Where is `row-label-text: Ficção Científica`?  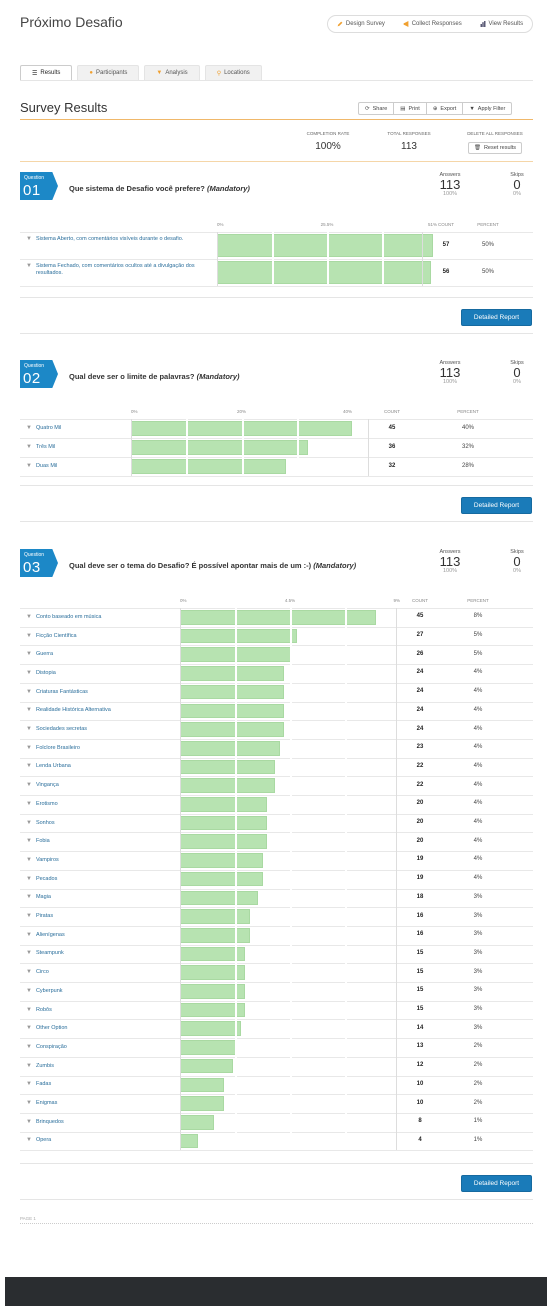 row-label-text: Ficção Científica is located at coordinates (56, 635).